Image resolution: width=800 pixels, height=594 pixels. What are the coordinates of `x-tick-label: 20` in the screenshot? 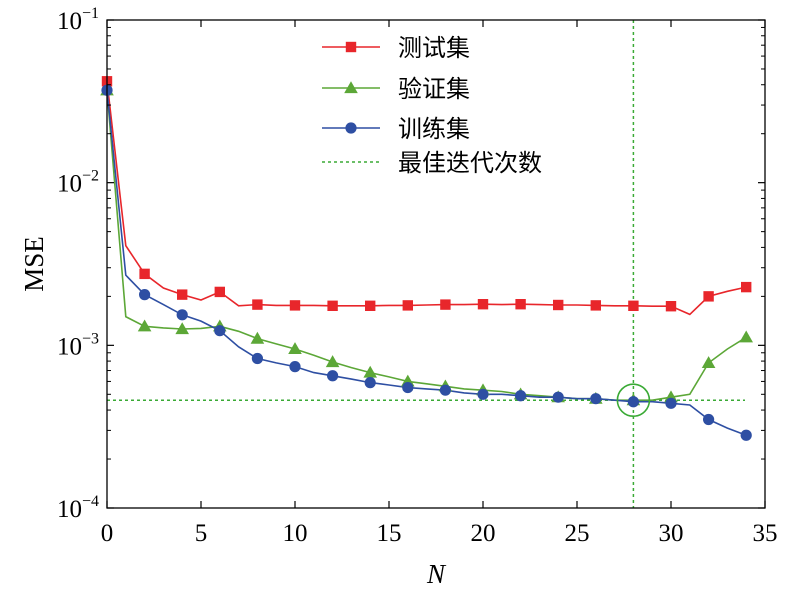 It's located at (483, 533).